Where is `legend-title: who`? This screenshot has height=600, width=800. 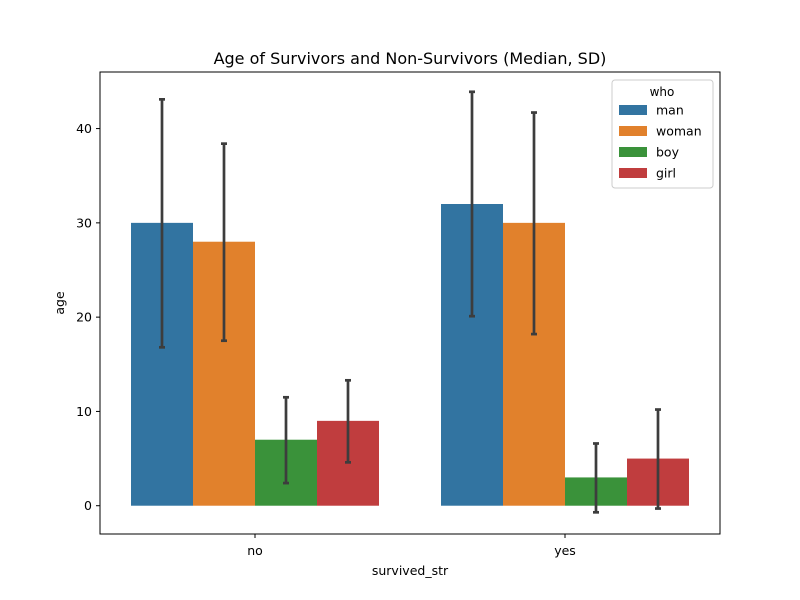
legend-title: who is located at coordinates (662, 92).